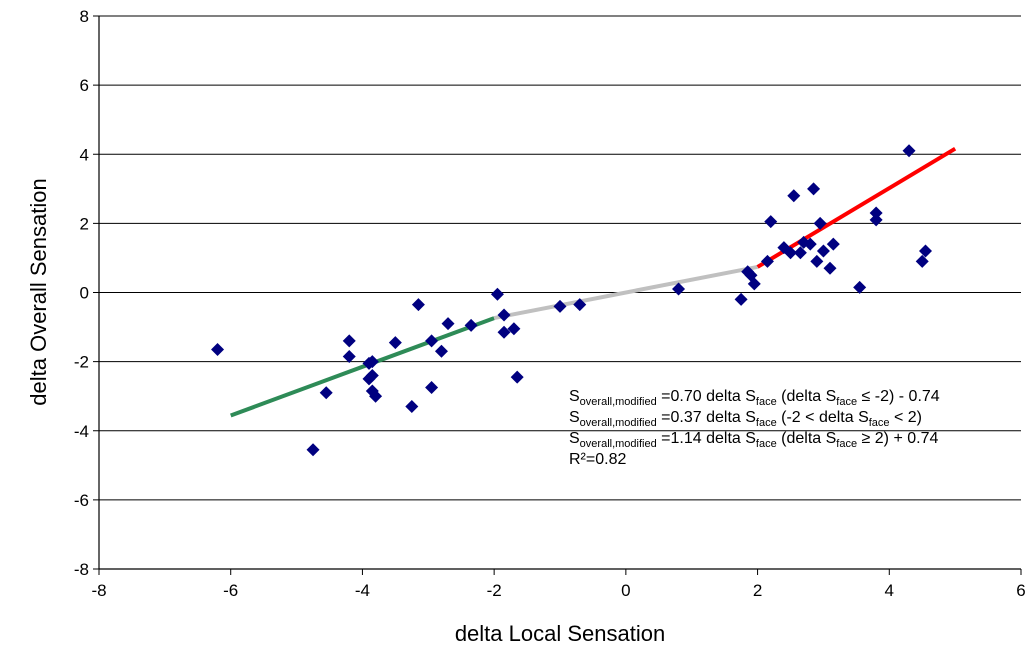 The width and height of the screenshot is (1033, 649). What do you see at coordinates (38, 291) in the screenshot?
I see `y-axis-title: delta Overall Sensation` at bounding box center [38, 291].